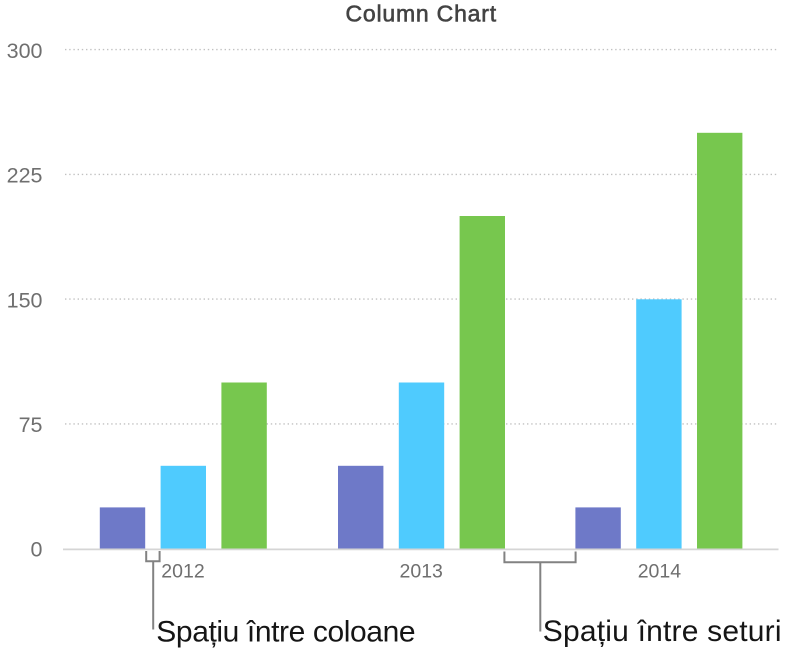 The height and width of the screenshot is (657, 790). What do you see at coordinates (25, 176) in the screenshot?
I see `svg-text: 225` at bounding box center [25, 176].